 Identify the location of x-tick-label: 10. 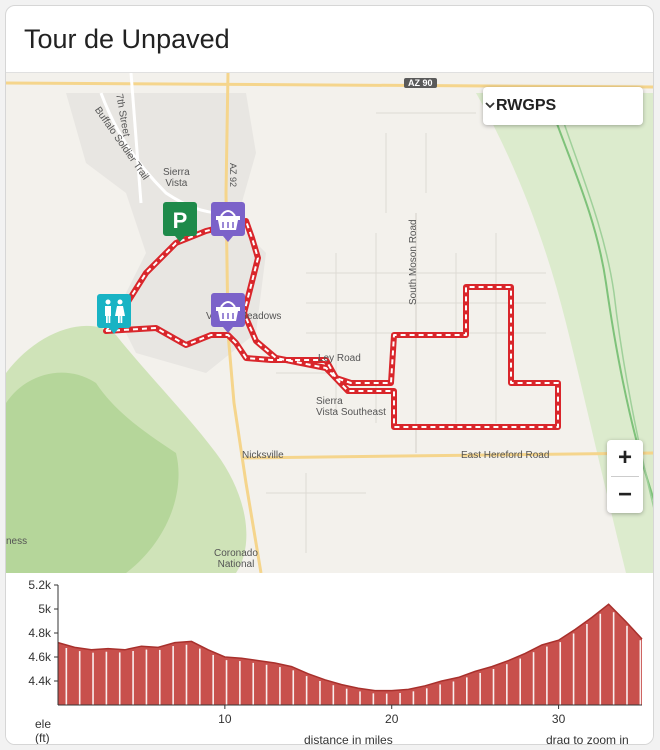
(225, 719).